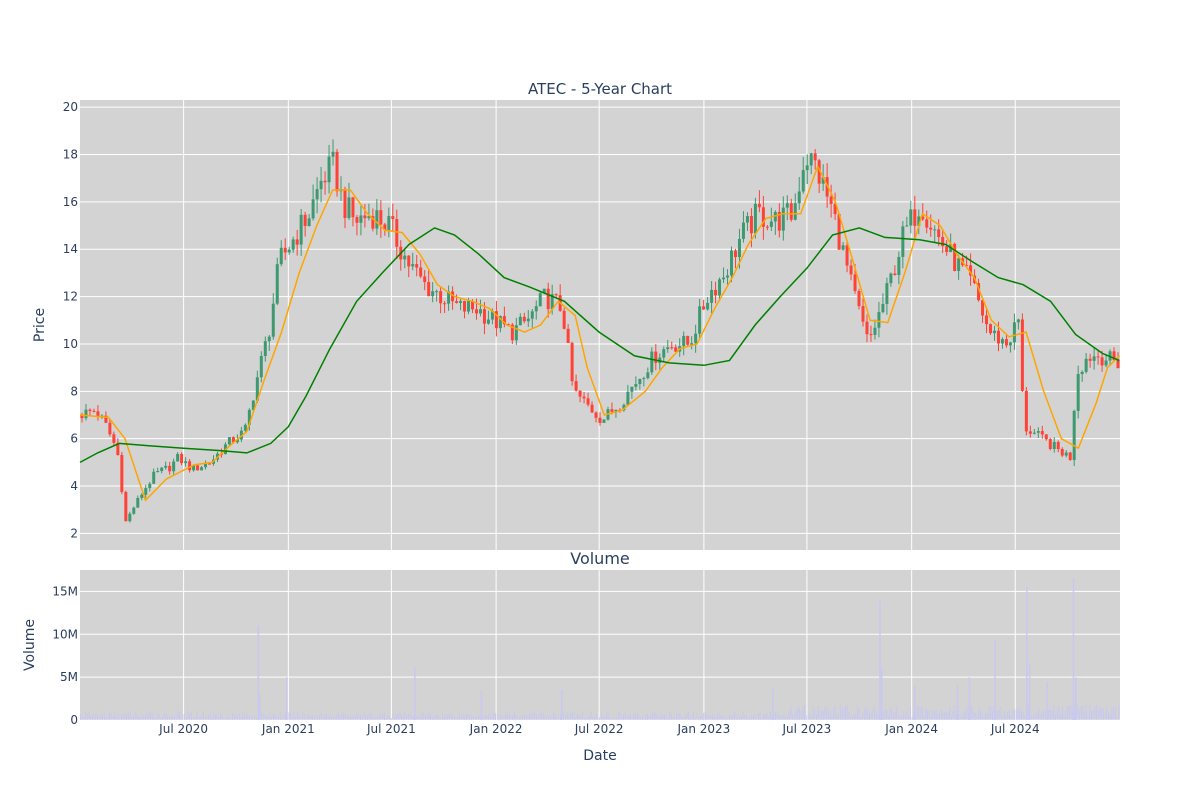 This screenshot has height=800, width=1200. What do you see at coordinates (70, 320) in the screenshot?
I see `price-y-tick-labels: 2 4 6 8 10 12 14 16 18 20` at bounding box center [70, 320].